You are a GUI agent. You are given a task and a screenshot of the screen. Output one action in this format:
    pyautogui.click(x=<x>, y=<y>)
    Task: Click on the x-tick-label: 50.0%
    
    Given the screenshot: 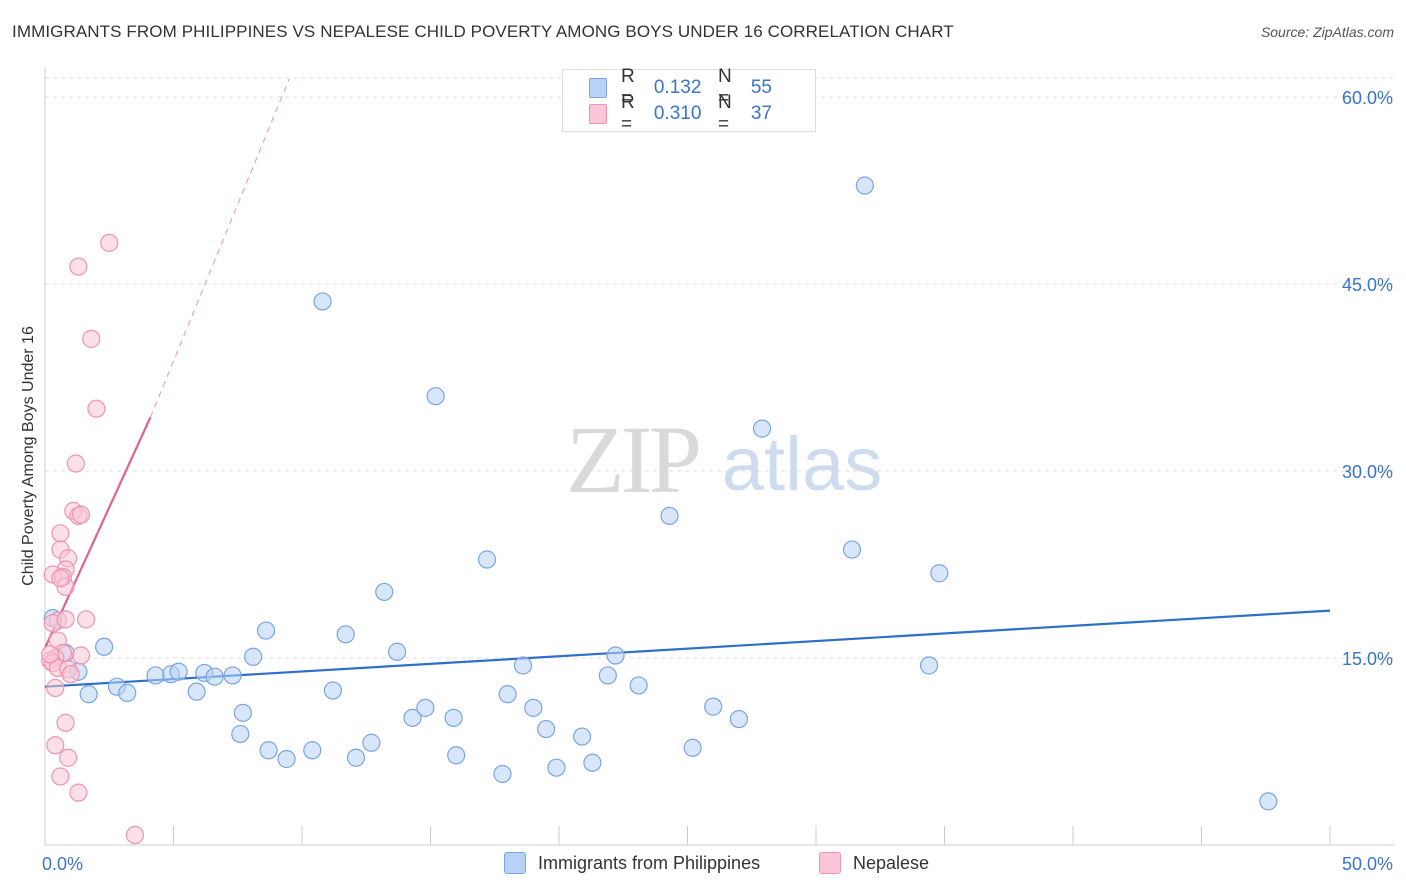 What is the action you would take?
    pyautogui.click(x=1367, y=864)
    